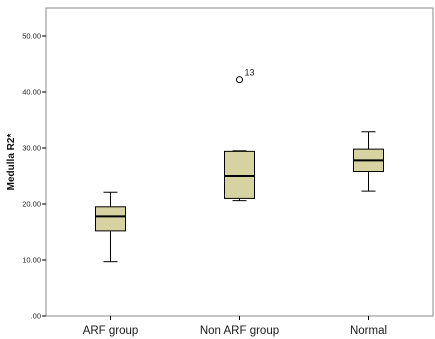 The image size is (435, 339). I want to click on outlier-label: 13, so click(250, 73).